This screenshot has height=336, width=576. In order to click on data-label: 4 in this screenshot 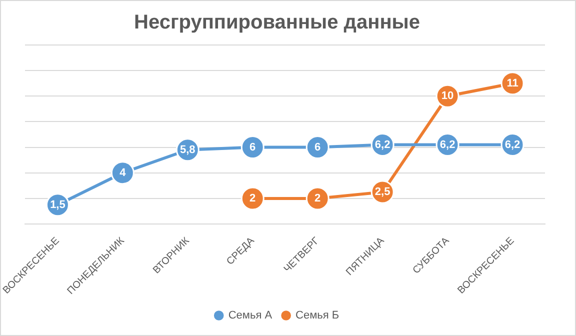, I will do `click(123, 172)`.